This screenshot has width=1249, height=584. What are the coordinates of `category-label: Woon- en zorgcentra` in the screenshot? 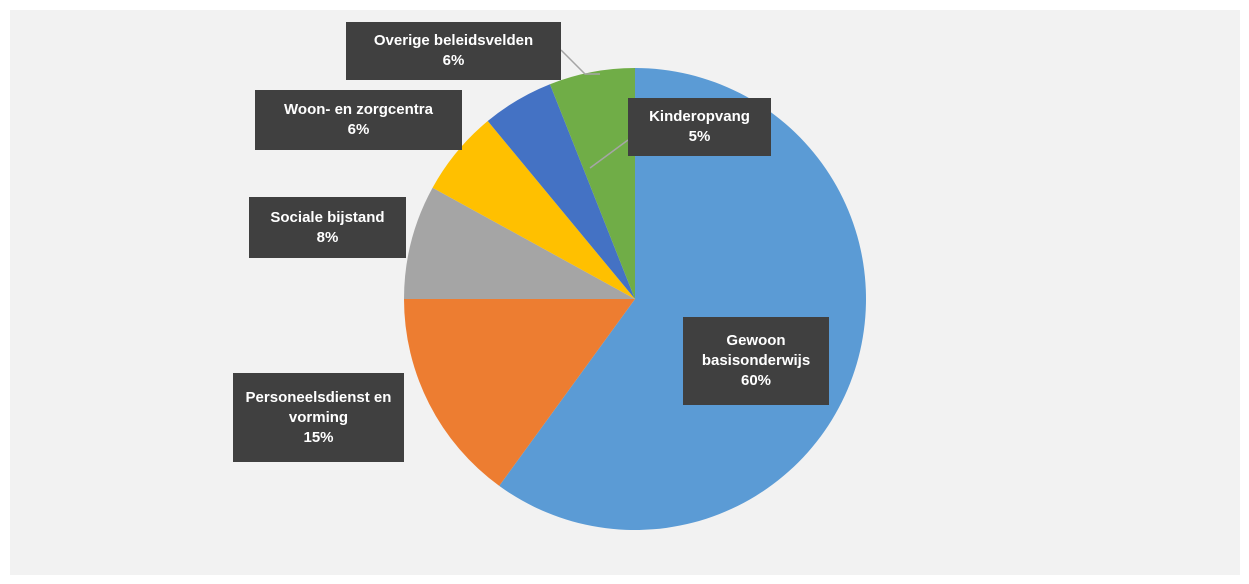 It's located at (358, 109).